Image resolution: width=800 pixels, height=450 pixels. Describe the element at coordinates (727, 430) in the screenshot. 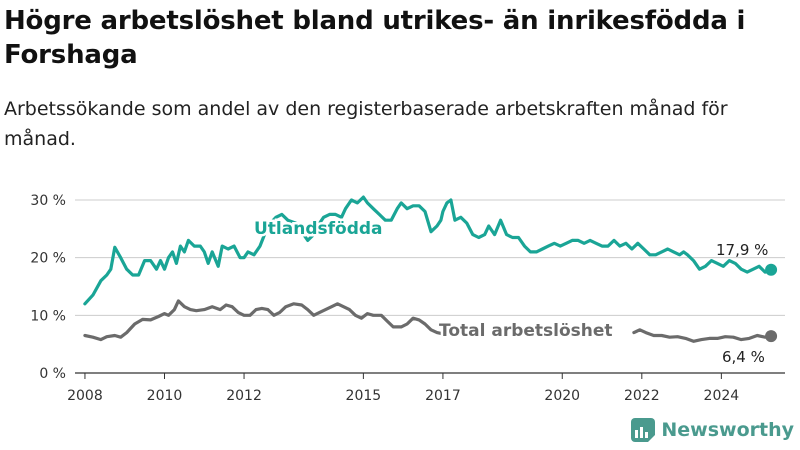

I see `logo-text: Newsworthy` at that location.